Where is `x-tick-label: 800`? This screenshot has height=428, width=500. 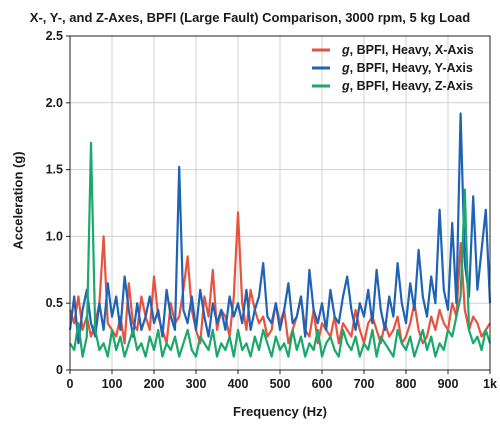
x-tick-label: 800 is located at coordinates (406, 384).